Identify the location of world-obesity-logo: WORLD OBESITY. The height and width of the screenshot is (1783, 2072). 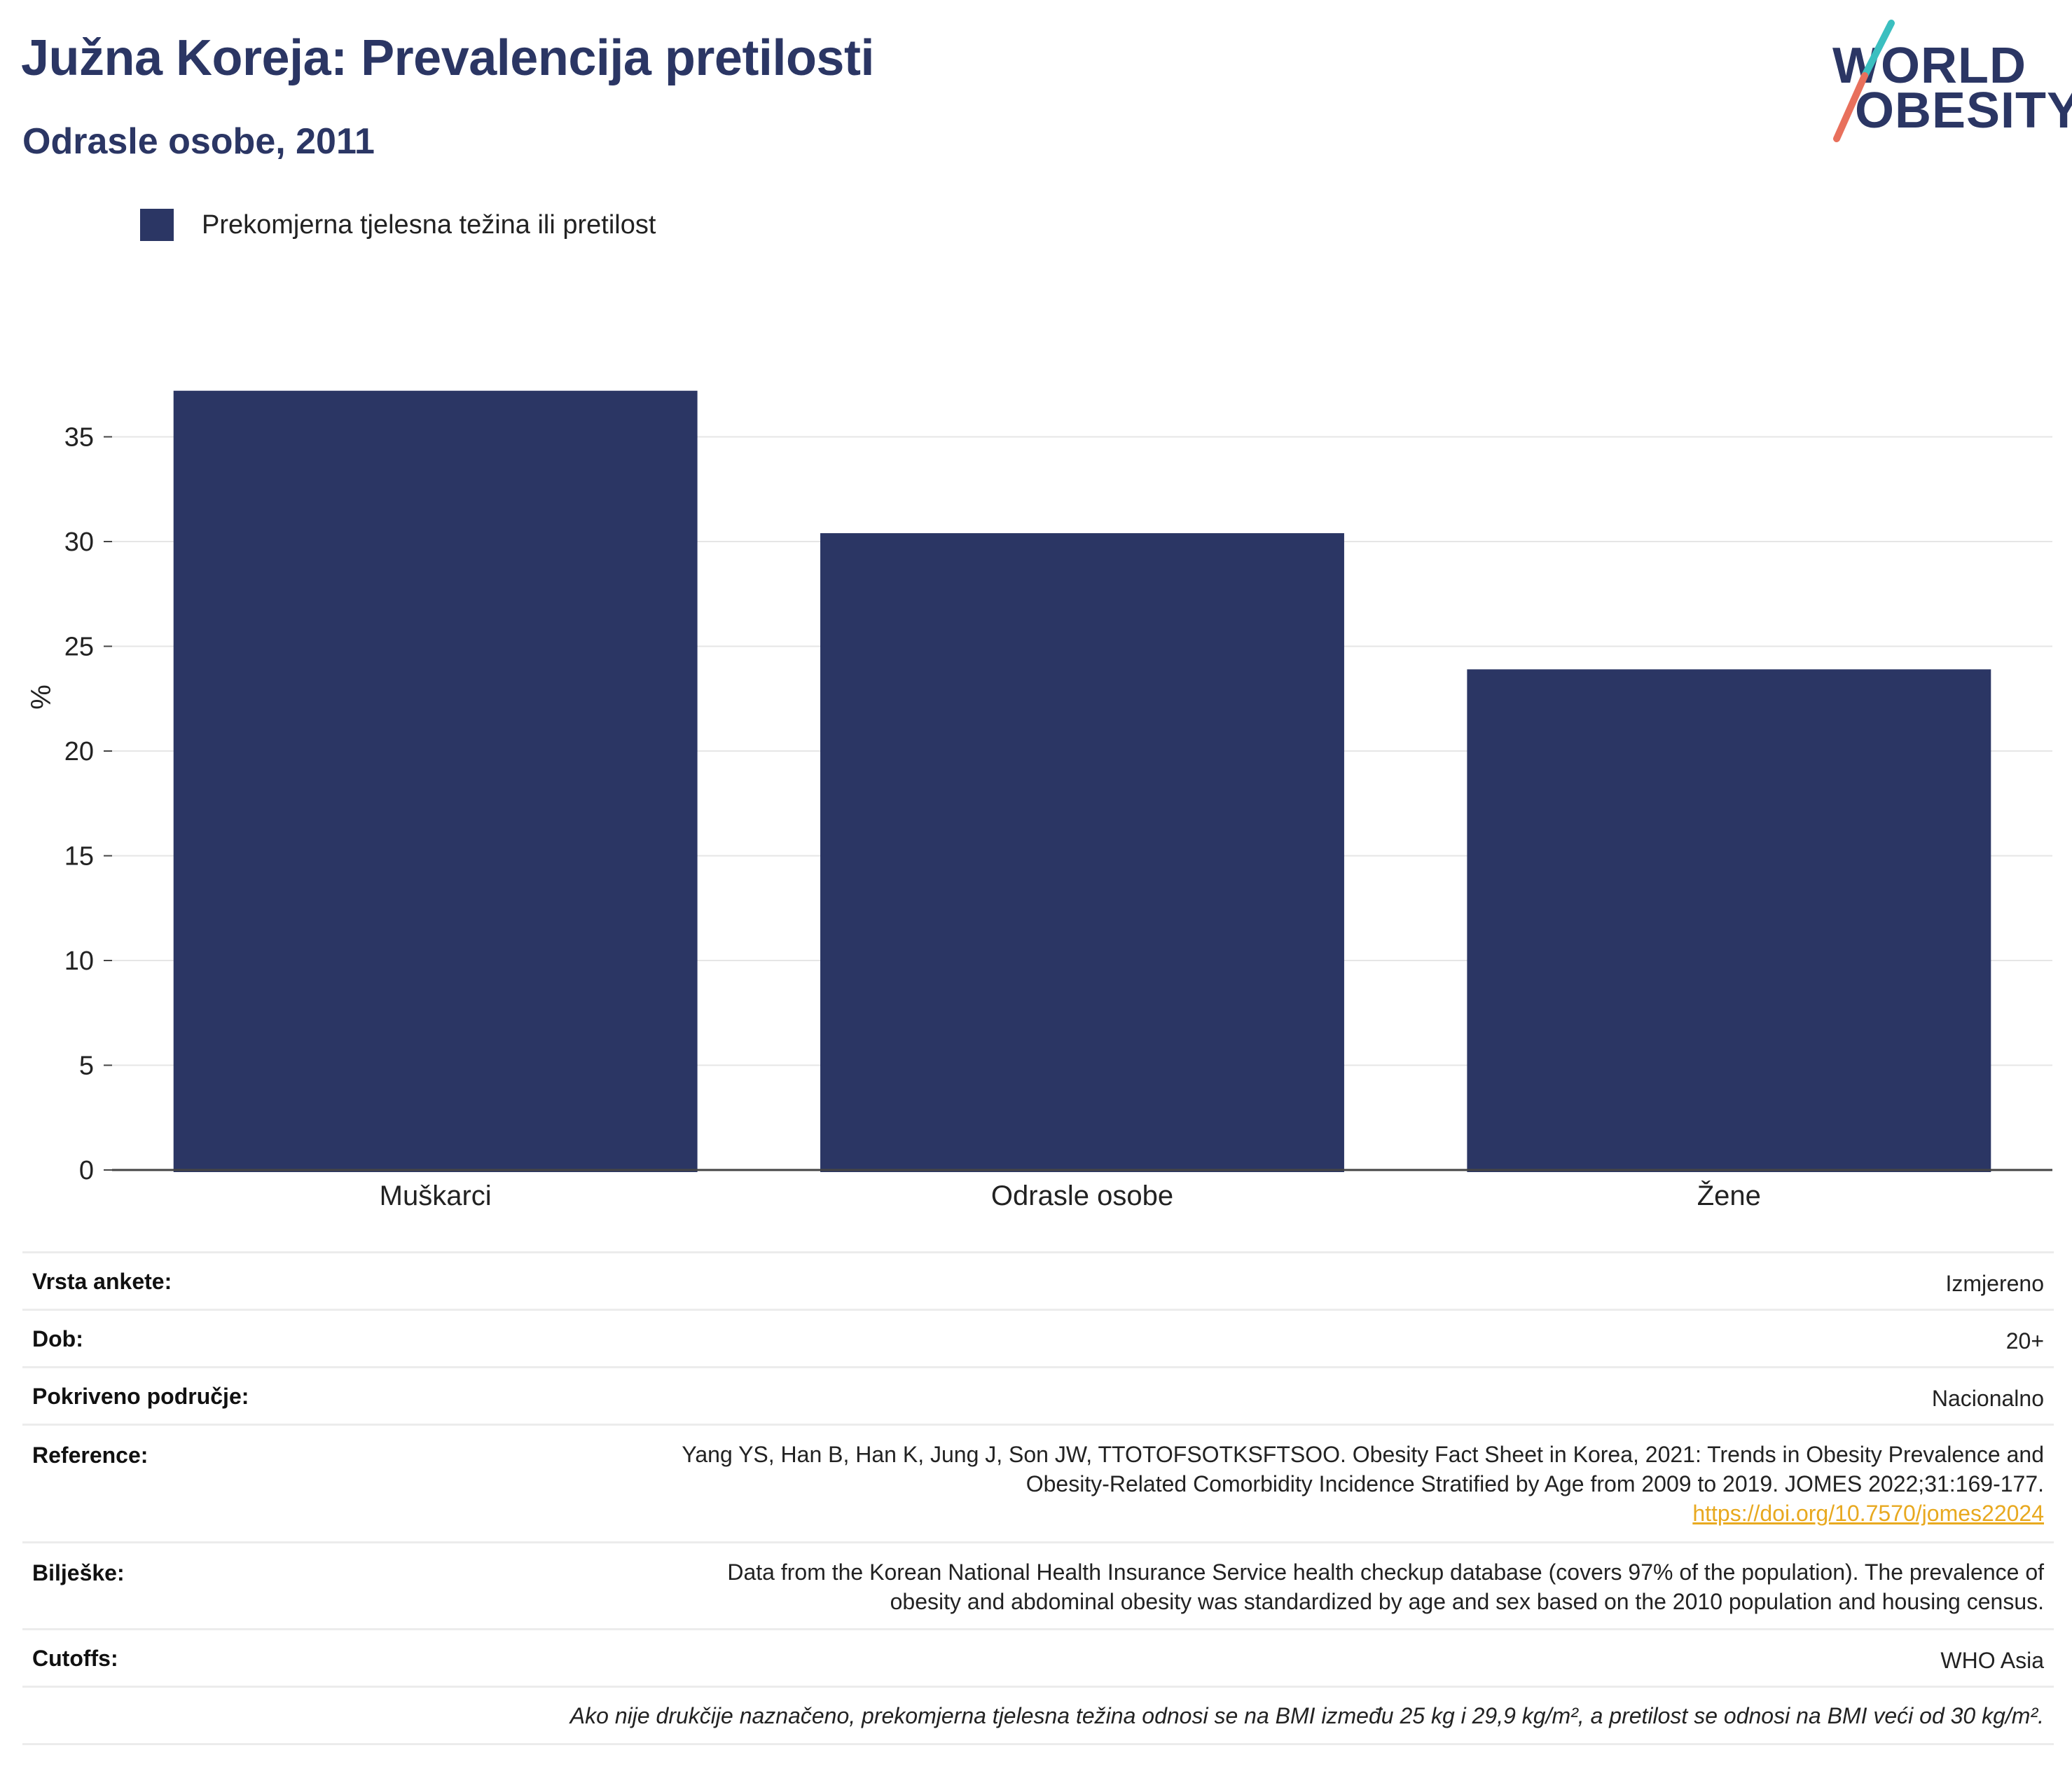
(1947, 86).